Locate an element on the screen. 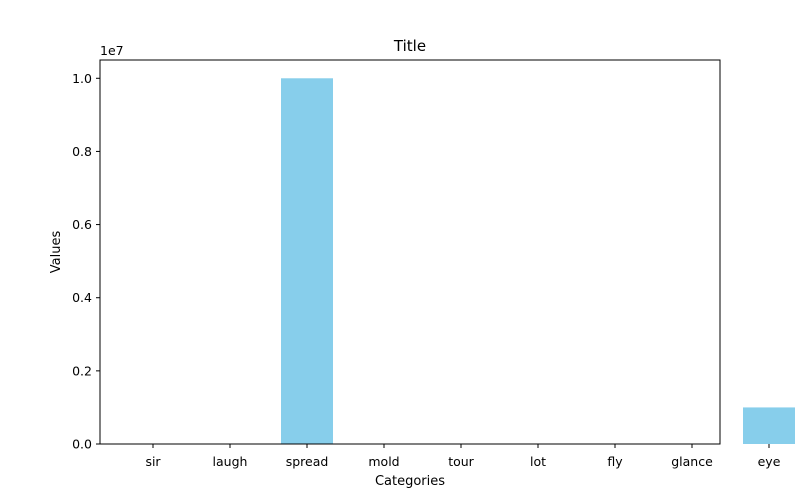  x-axis-ticks: sir laugh spread mold tour lot fly glance eye is located at coordinates (463, 456).